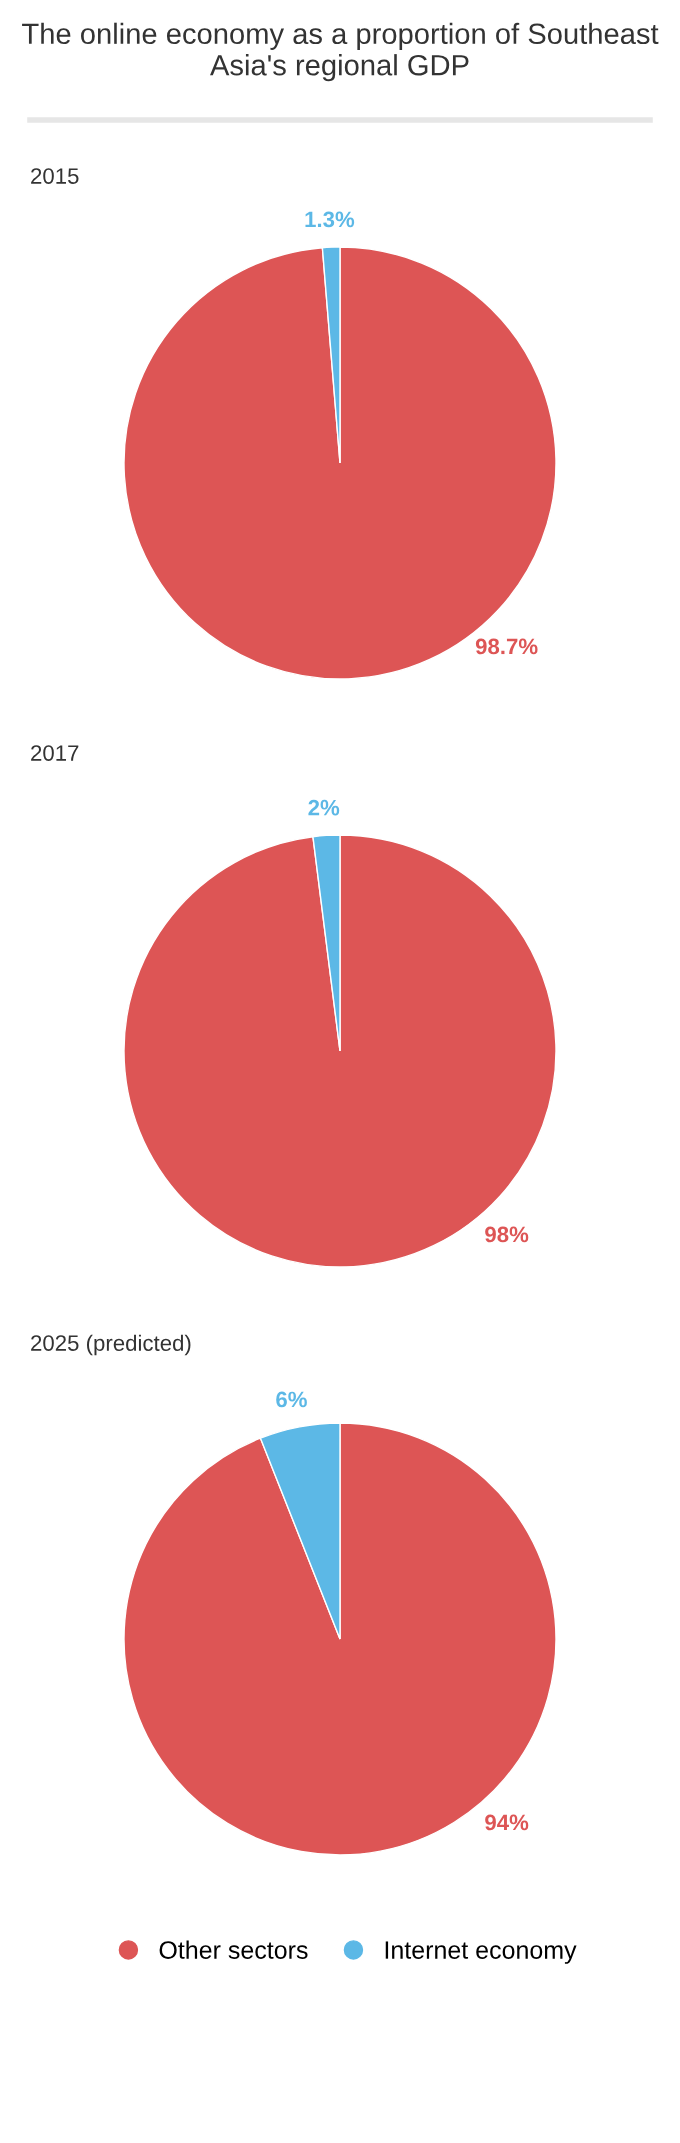 This screenshot has height=2143, width=680. What do you see at coordinates (507, 1234) in the screenshot?
I see `data-label: 98%` at bounding box center [507, 1234].